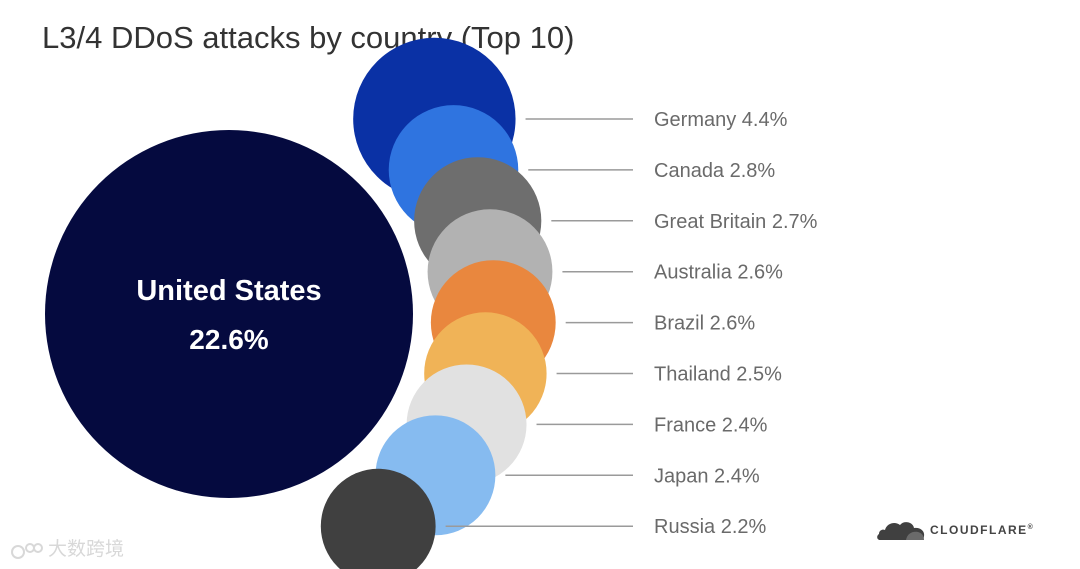  I want to click on value-united-states: 22.6%, so click(228, 339).